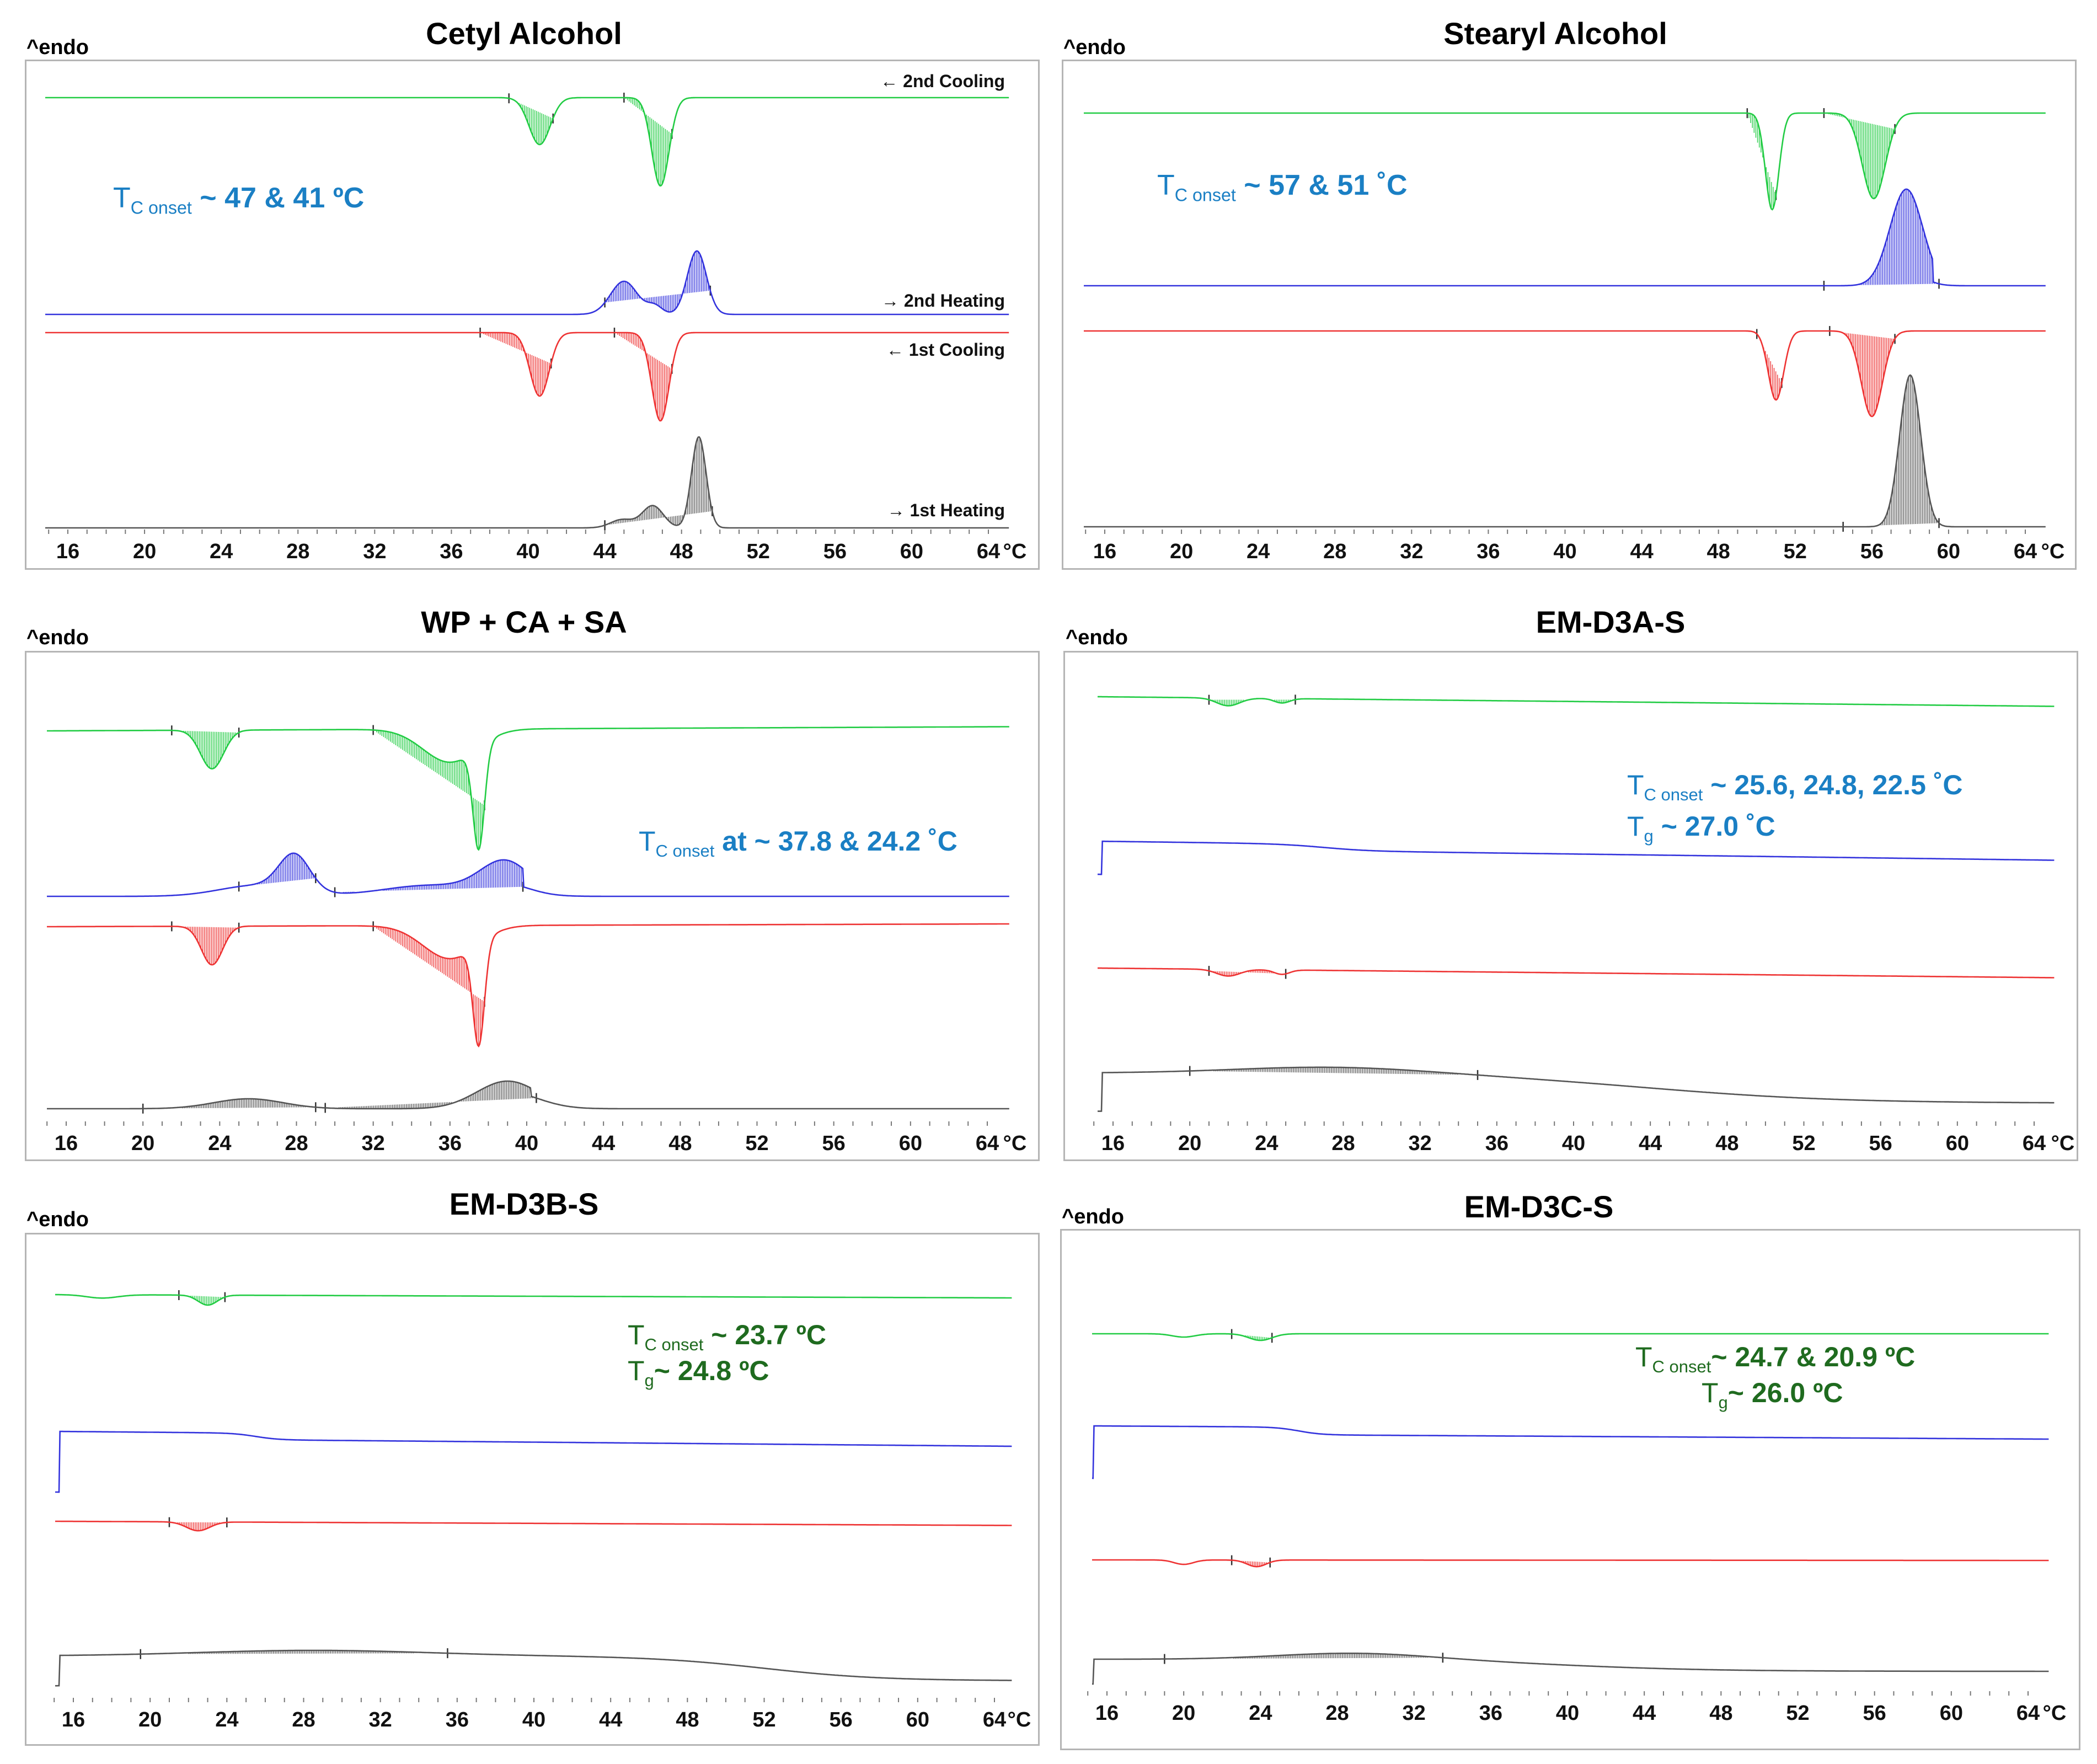 This screenshot has height=1764, width=2097. Describe the element at coordinates (1775, 1358) in the screenshot. I see `tc-onset-annotation: TC onset~ 24.7 & 20.9 ºC` at that location.